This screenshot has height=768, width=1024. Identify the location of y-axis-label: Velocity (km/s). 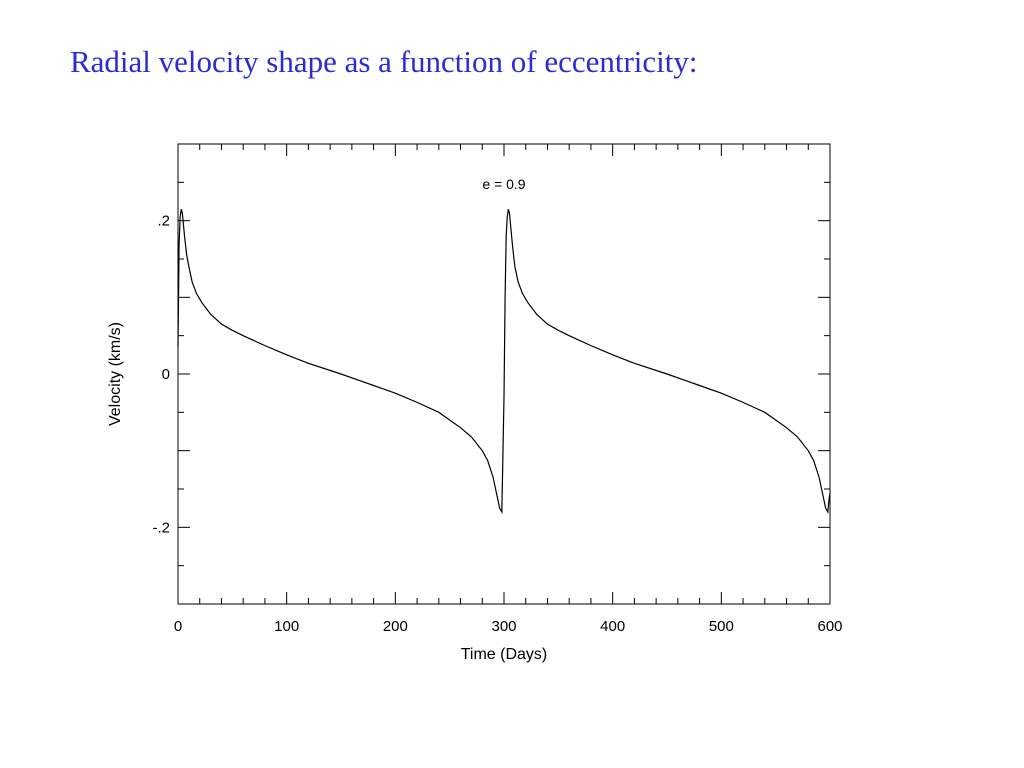
(115, 374).